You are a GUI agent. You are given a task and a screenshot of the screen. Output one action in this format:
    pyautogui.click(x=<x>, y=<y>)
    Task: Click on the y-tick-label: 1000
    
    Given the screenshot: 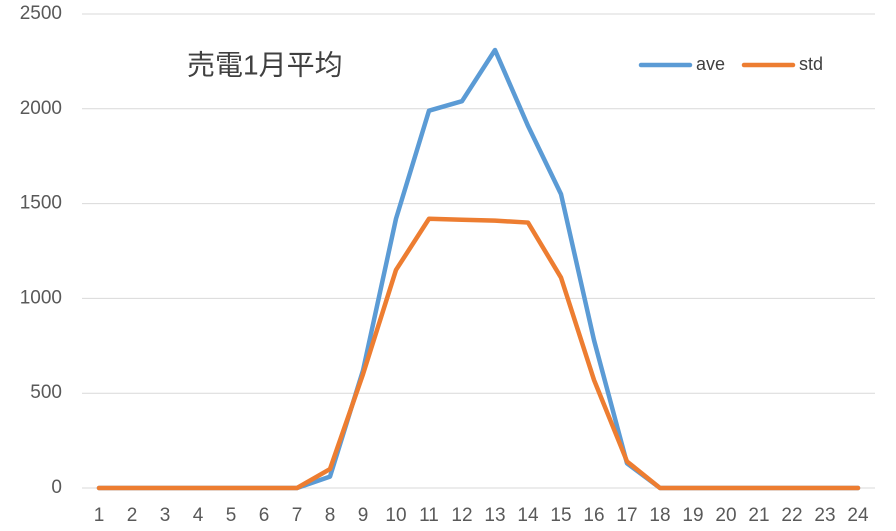 What is the action you would take?
    pyautogui.click(x=41, y=297)
    